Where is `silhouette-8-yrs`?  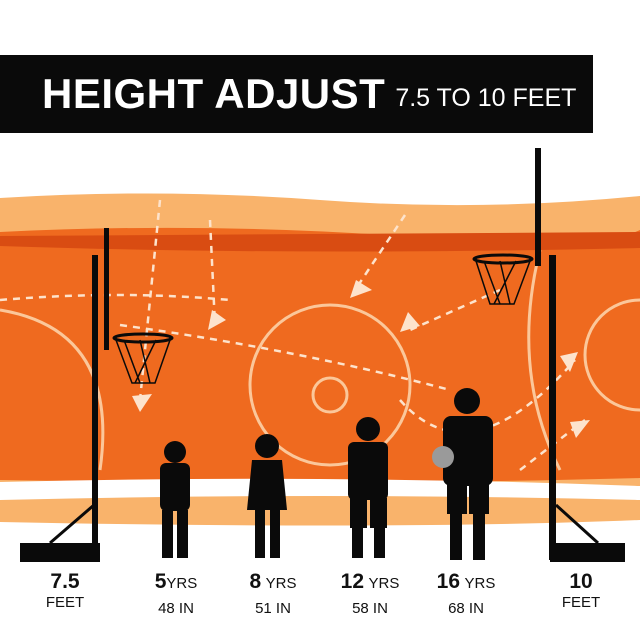
silhouette-8-yrs is located at coordinates (267, 496).